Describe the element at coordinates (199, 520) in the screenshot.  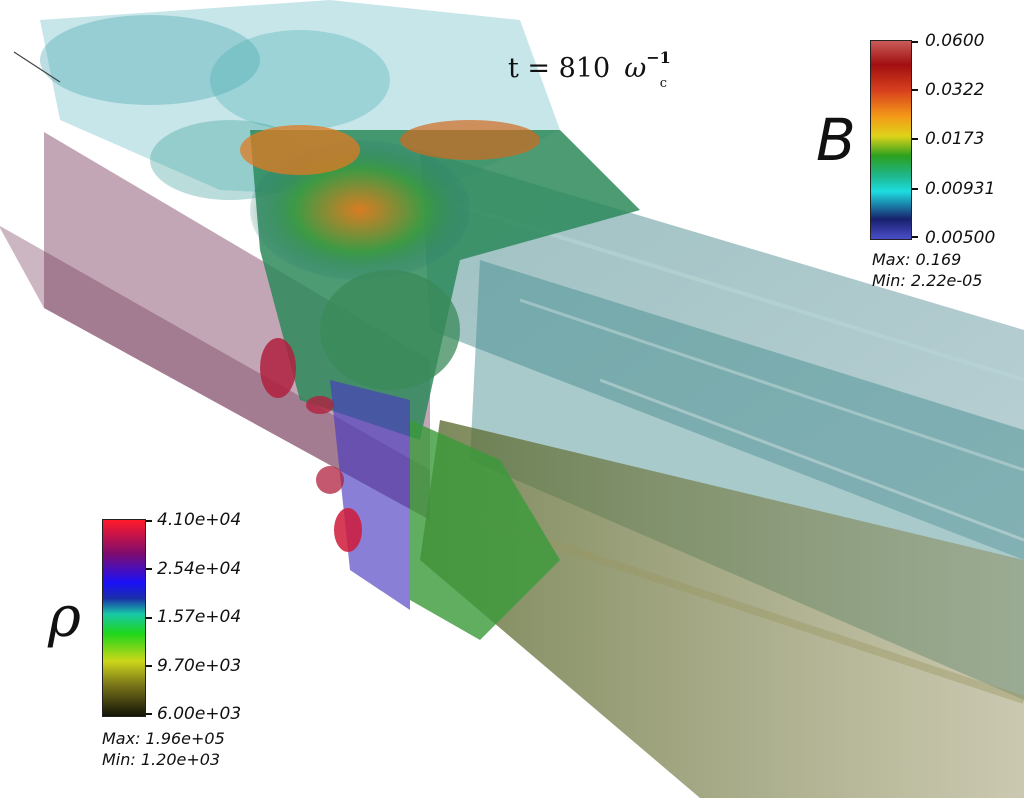
I see `rho-tick-label: 4.10e+04` at that location.